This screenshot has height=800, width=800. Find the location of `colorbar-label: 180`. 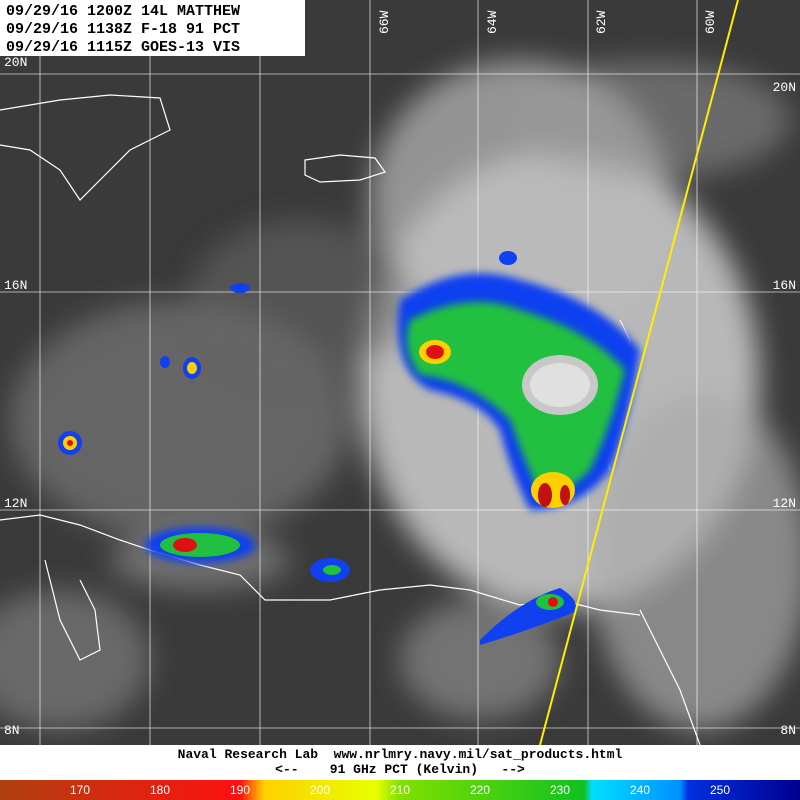

colorbar-label: 180 is located at coordinates (160, 790).